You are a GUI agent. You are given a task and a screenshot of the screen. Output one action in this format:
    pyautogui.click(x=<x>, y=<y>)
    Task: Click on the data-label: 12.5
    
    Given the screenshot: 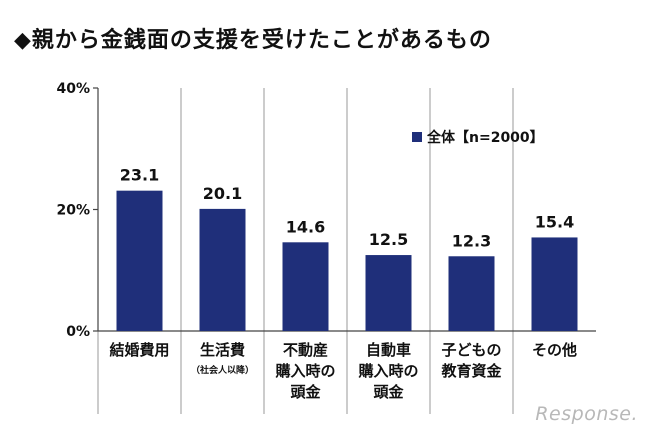 What is the action you would take?
    pyautogui.click(x=388, y=239)
    